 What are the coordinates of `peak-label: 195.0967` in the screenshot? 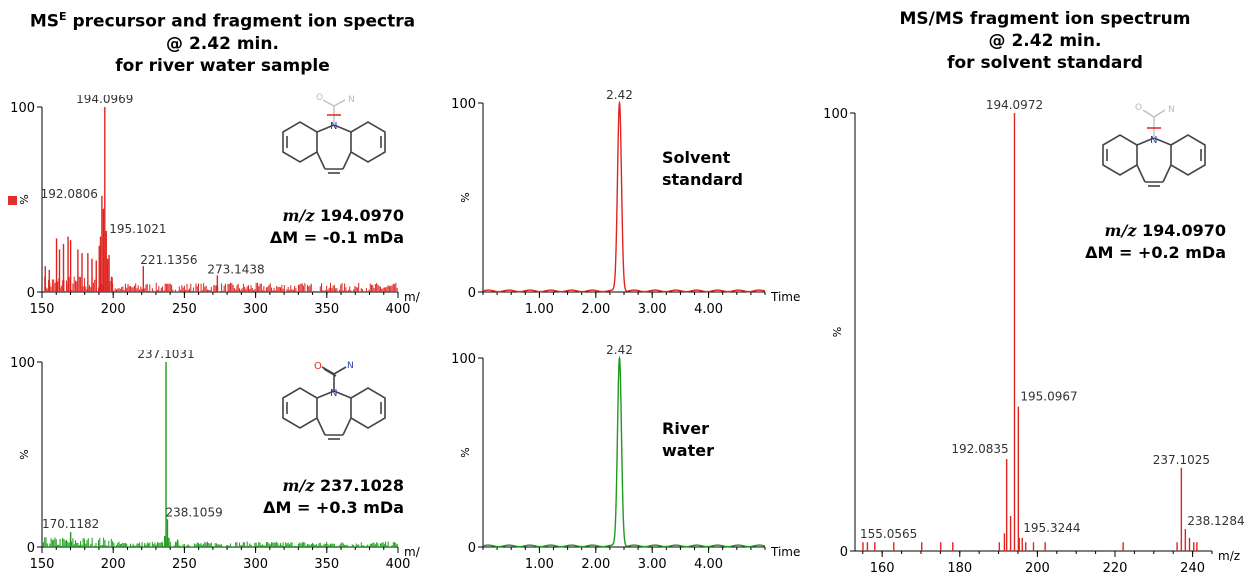 It's located at (1048, 396).